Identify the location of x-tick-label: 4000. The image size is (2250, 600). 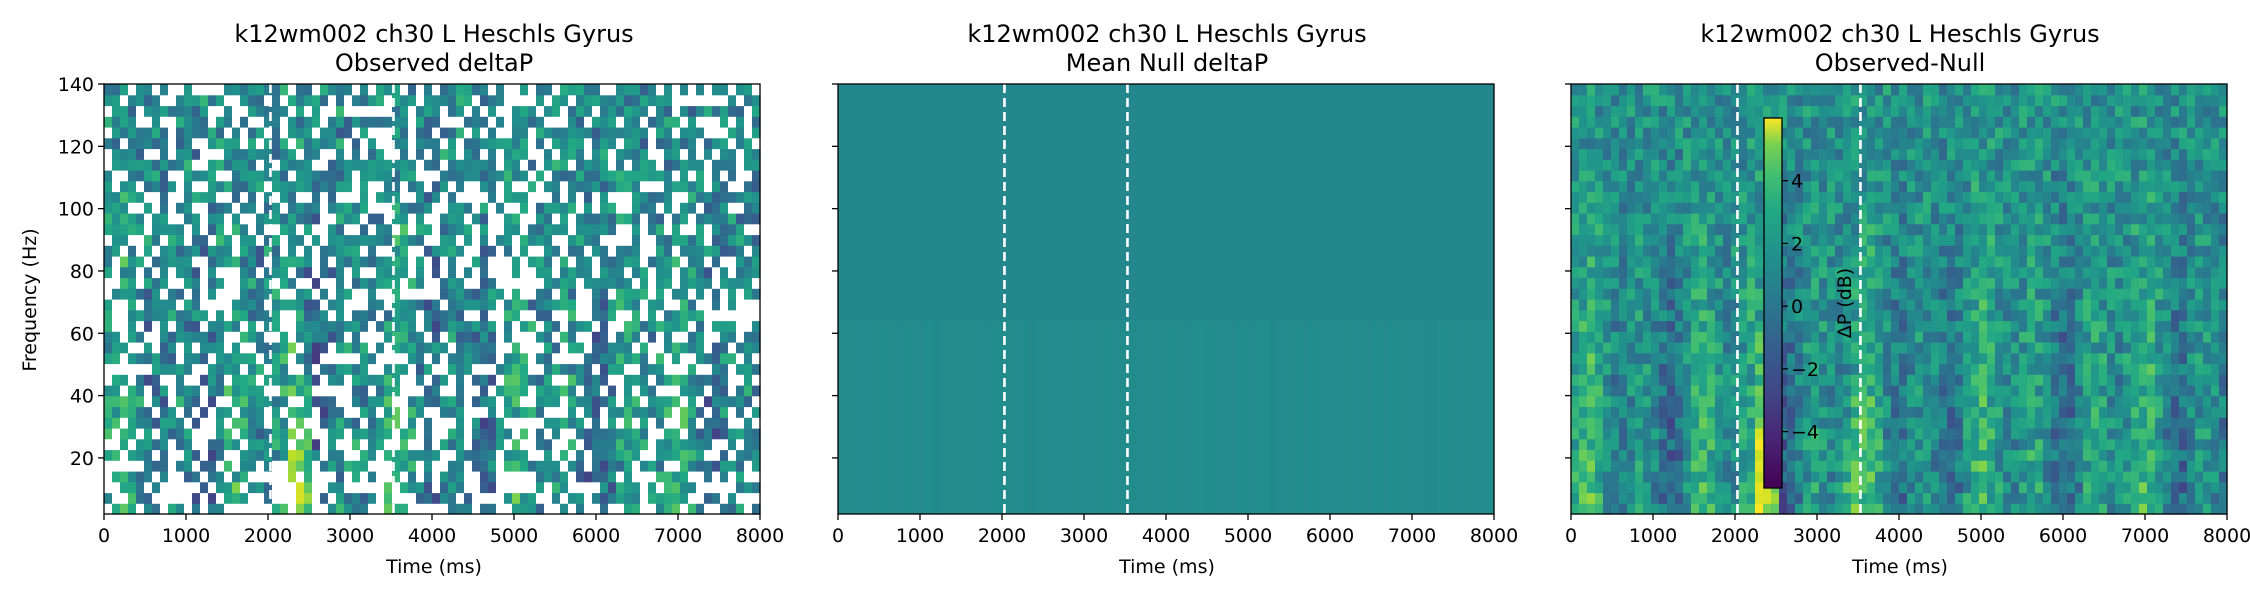
(432, 536).